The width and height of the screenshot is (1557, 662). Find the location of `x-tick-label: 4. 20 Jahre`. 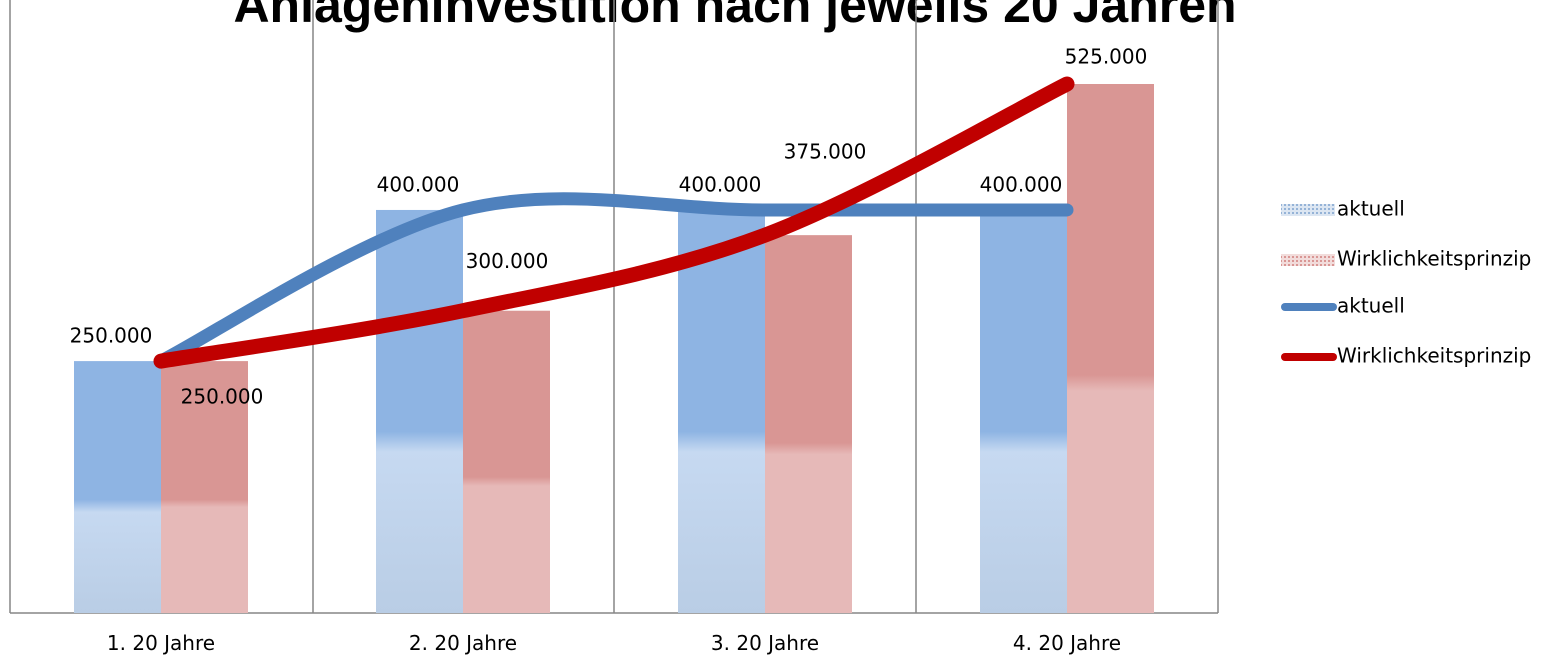

x-tick-label: 4. 20 Jahre is located at coordinates (1067, 643).